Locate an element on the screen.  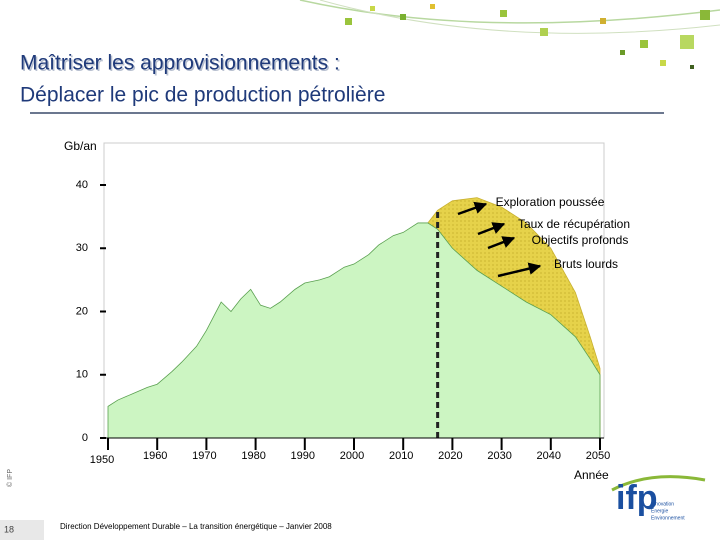
y-tick-label: 20 is located at coordinates (82, 311).